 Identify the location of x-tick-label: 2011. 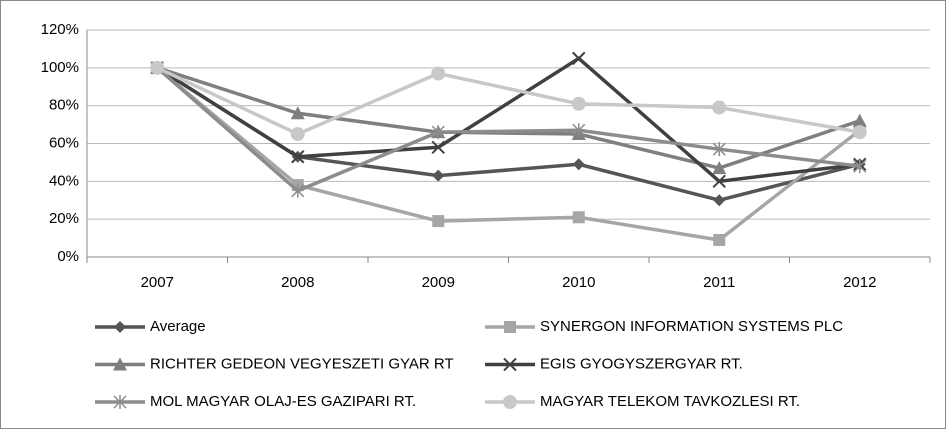
(719, 282).